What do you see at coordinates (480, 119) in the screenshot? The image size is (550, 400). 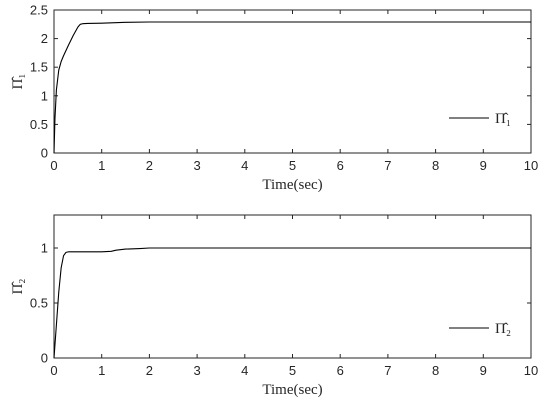 I see `legend-1: Π̂₁` at bounding box center [480, 119].